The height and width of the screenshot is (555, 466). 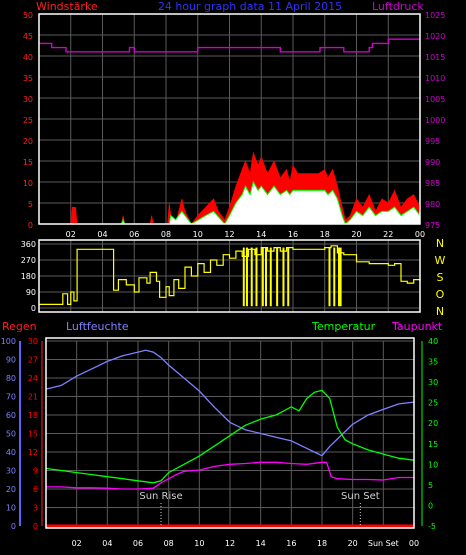 I want to click on sun-set-label: Sun Set, so click(x=360, y=496).